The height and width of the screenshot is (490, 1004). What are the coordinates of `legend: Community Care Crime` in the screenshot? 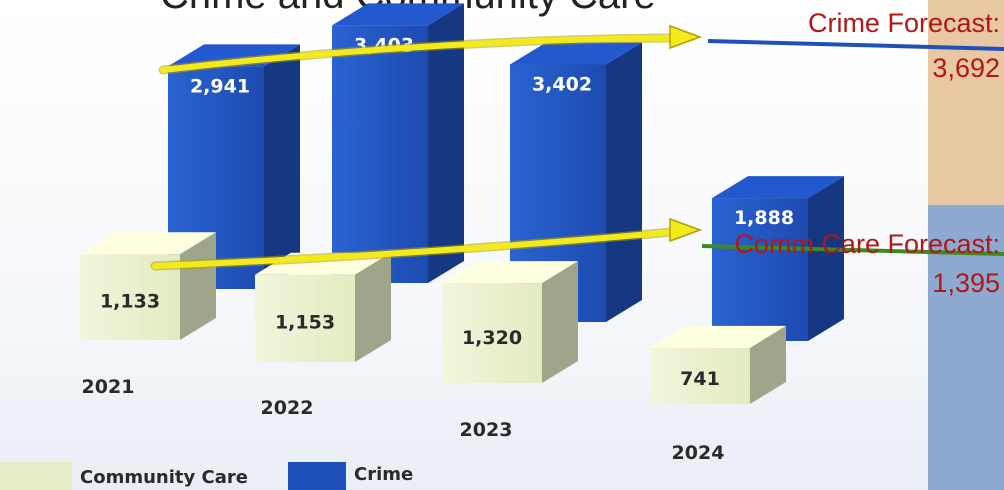 It's located at (206, 476).